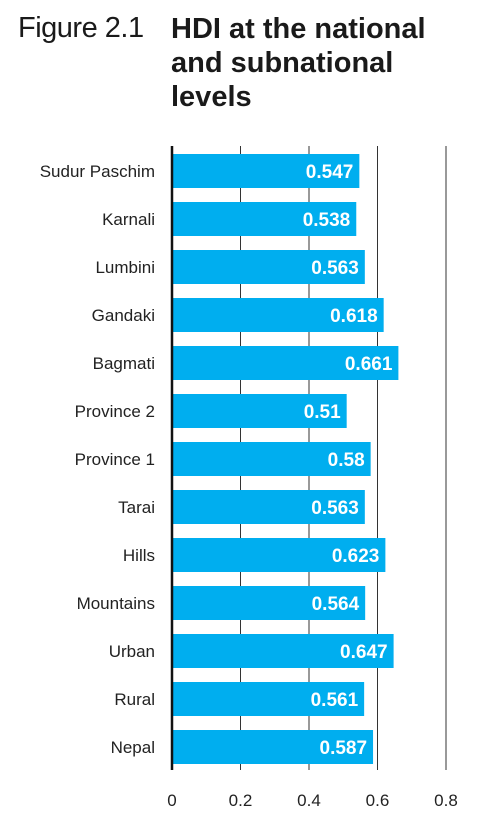 Image resolution: width=477 pixels, height=825 pixels. What do you see at coordinates (115, 459) in the screenshot?
I see `category-label: Province 1` at bounding box center [115, 459].